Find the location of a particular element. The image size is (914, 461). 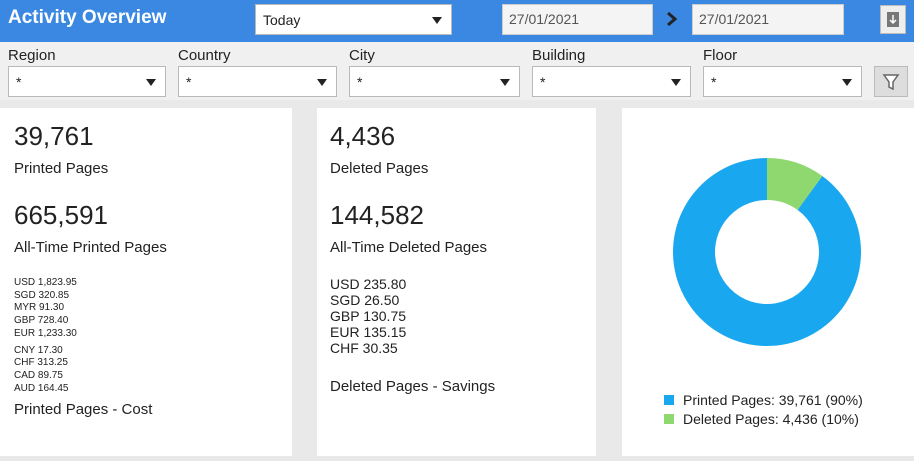

date-from-value: 27/01/2021 is located at coordinates (544, 19).